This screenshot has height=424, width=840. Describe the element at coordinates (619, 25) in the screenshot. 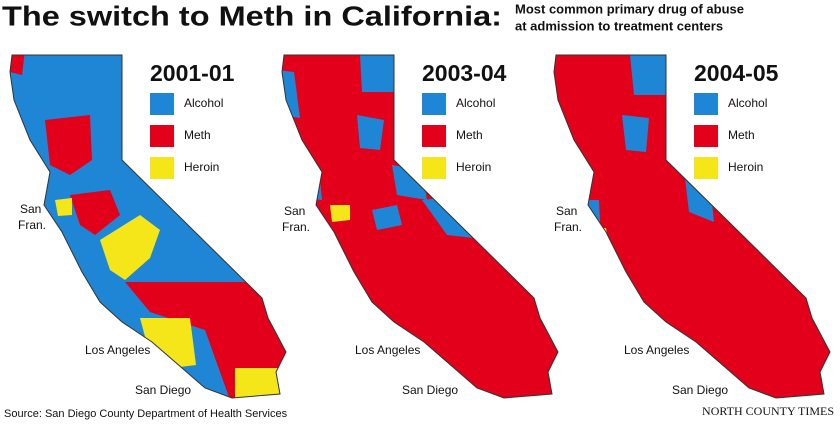

I see `subtitle: at admission to treatment centers` at that location.